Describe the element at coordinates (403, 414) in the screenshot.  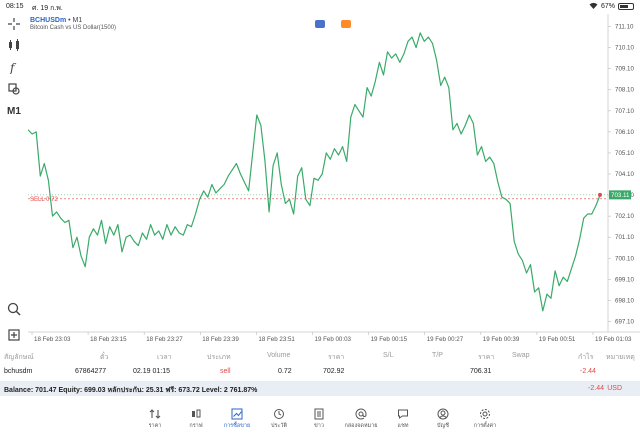
I see `chat-icon` at that location.